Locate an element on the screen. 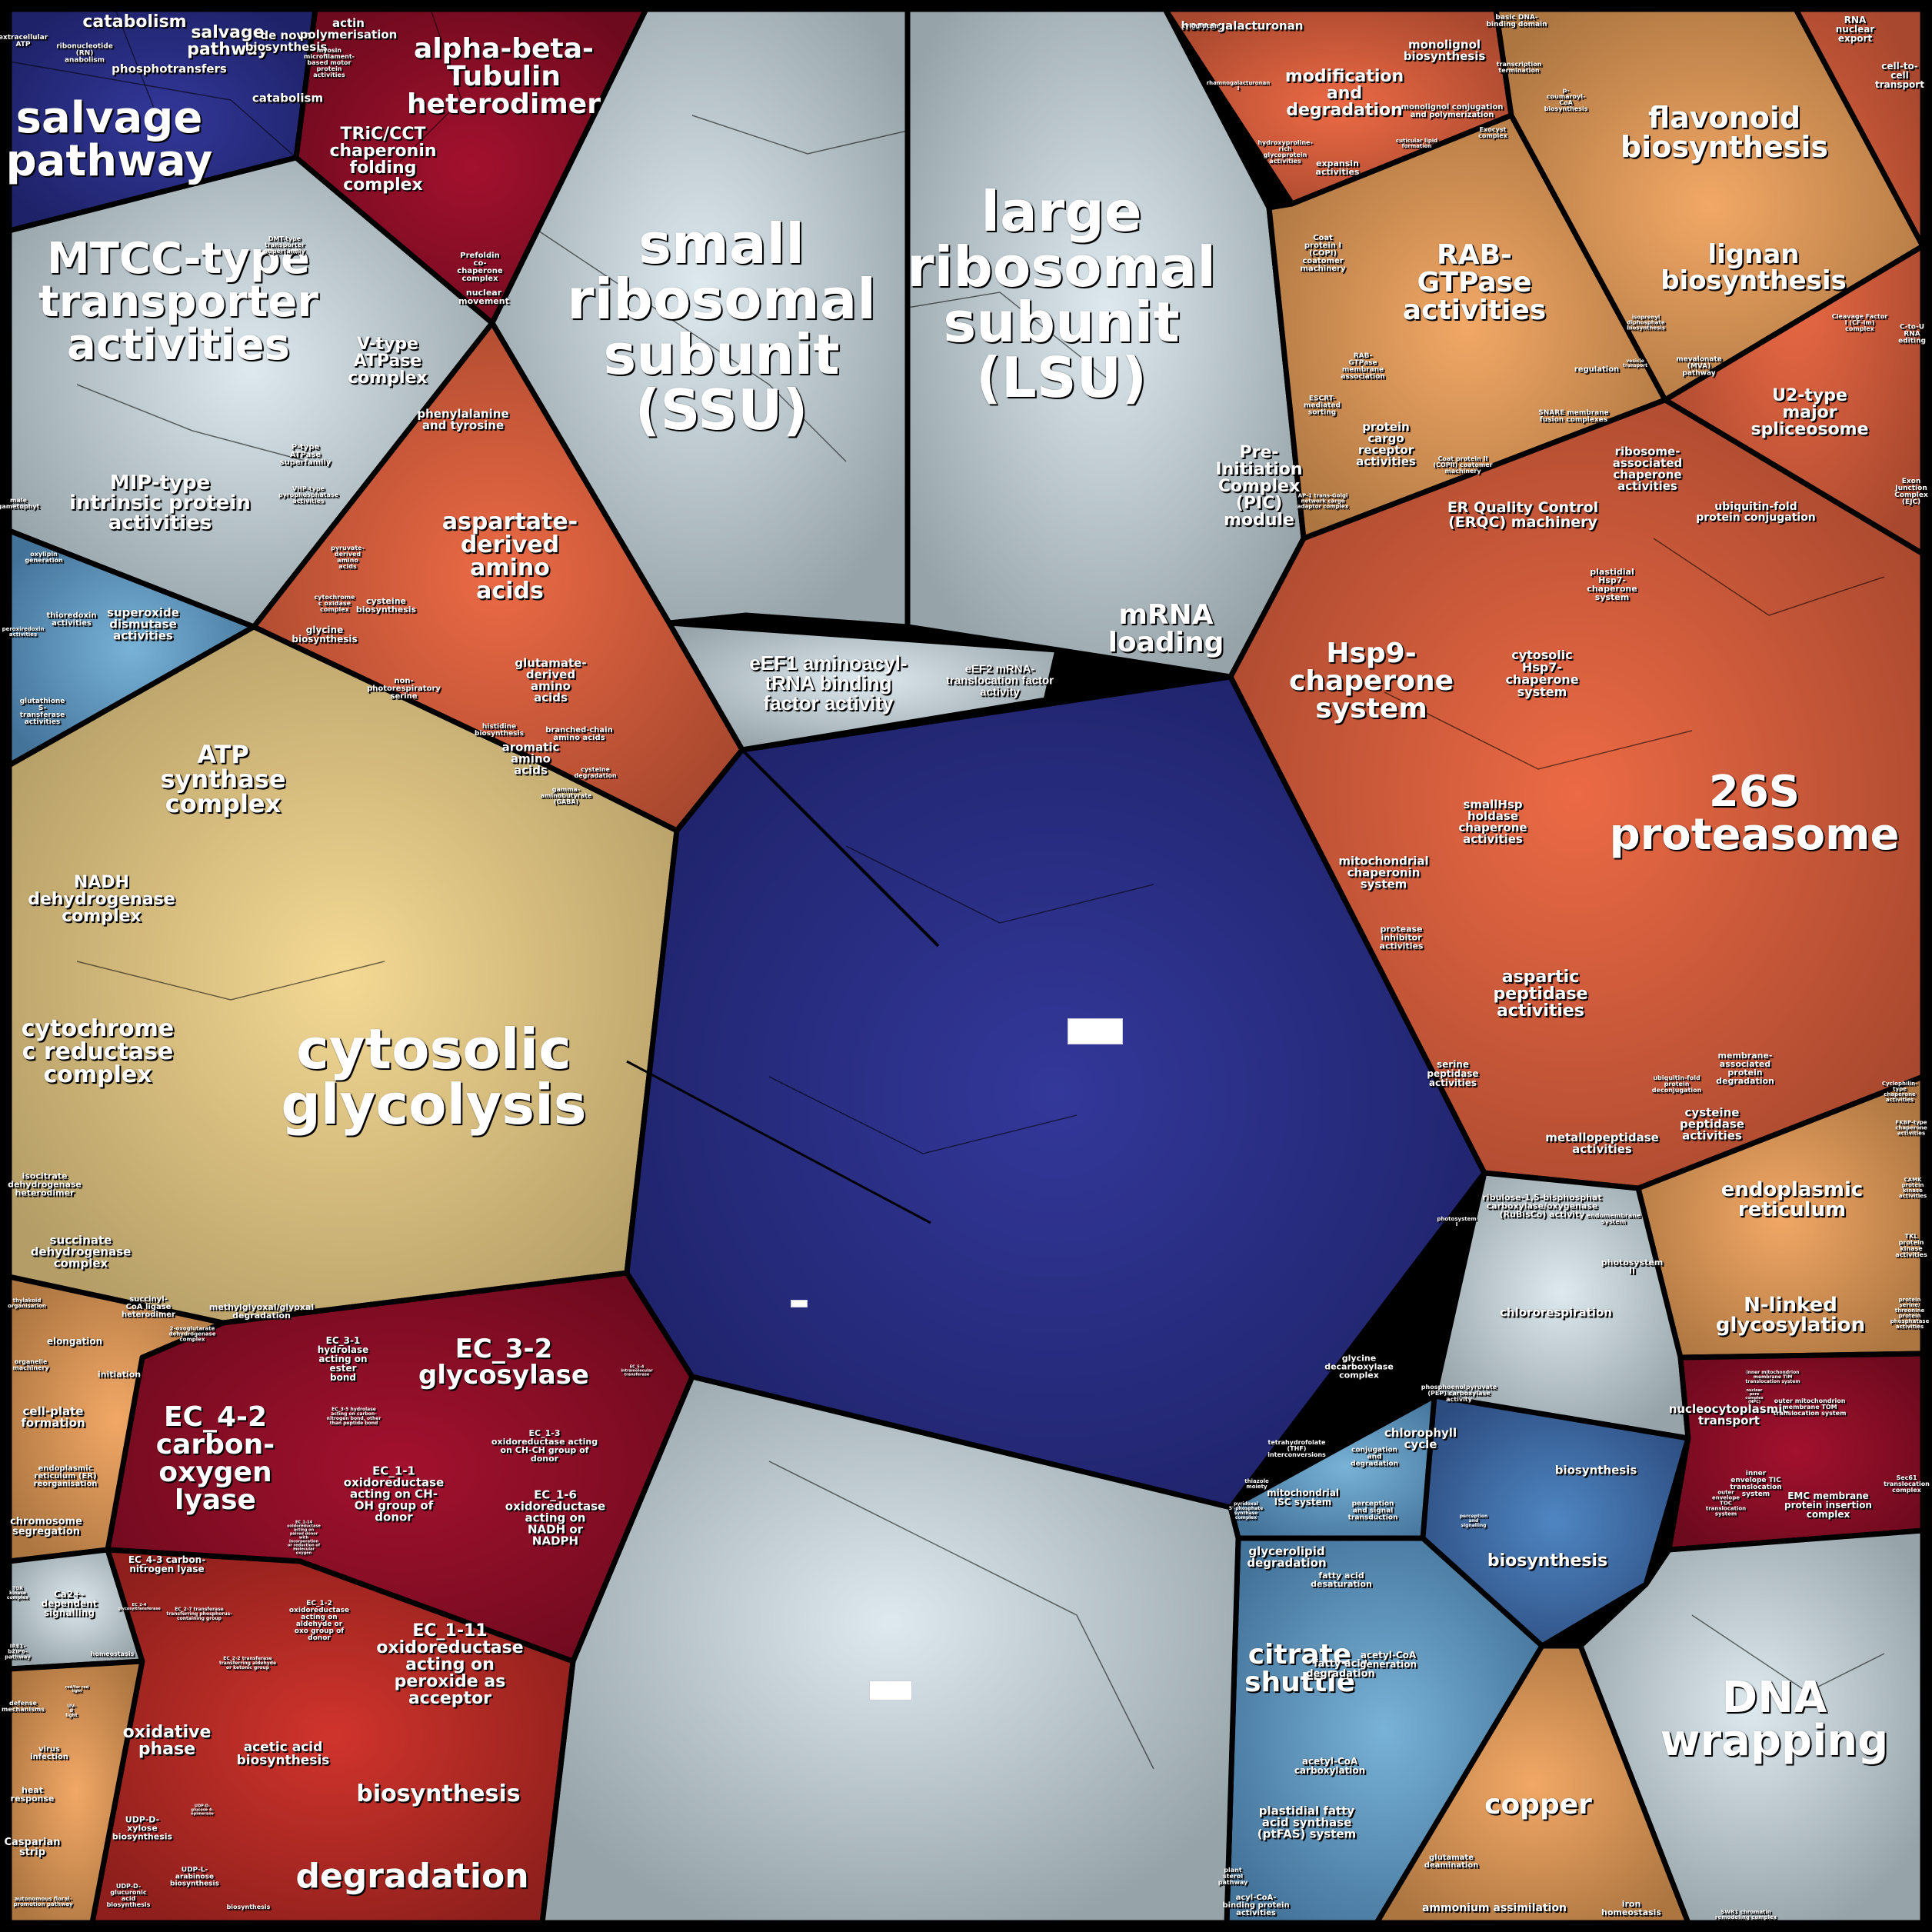 The height and width of the screenshot is (1932, 1932). label-v-type-atpase: V-type ATPase complex is located at coordinates (388, 361).